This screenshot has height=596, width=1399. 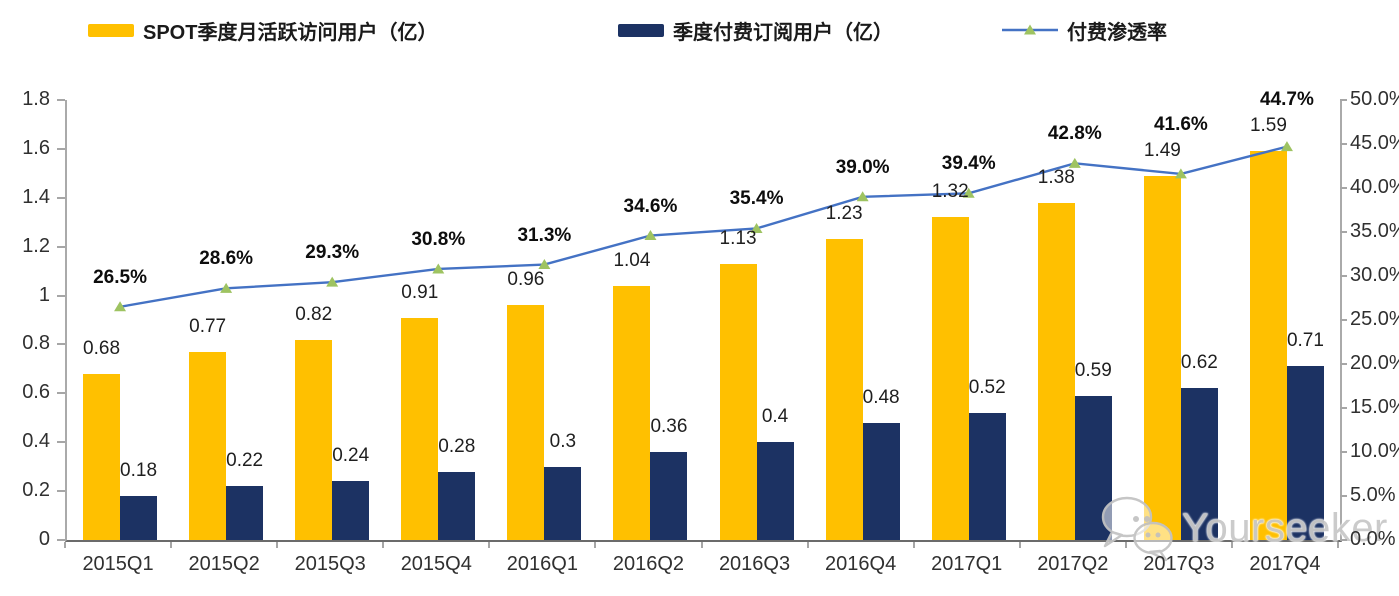 I want to click on mau-bar-label: 0.82, so click(x=314, y=314).